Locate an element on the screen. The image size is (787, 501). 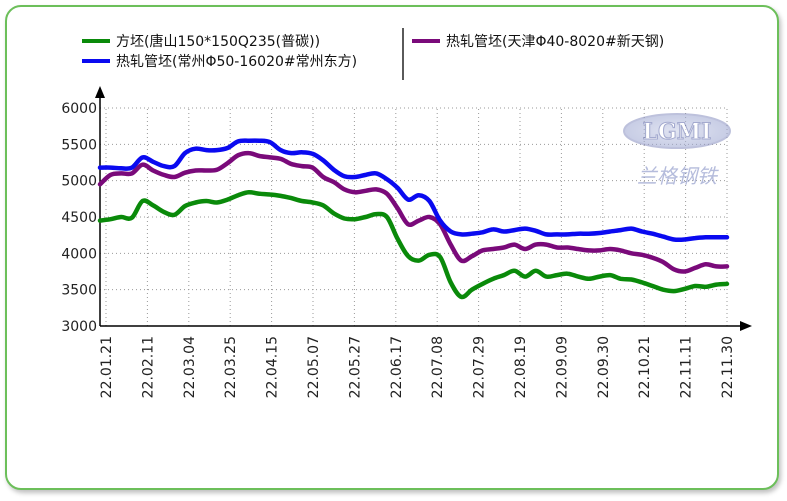
y-tick-label: 4000 is located at coordinates (79, 254).